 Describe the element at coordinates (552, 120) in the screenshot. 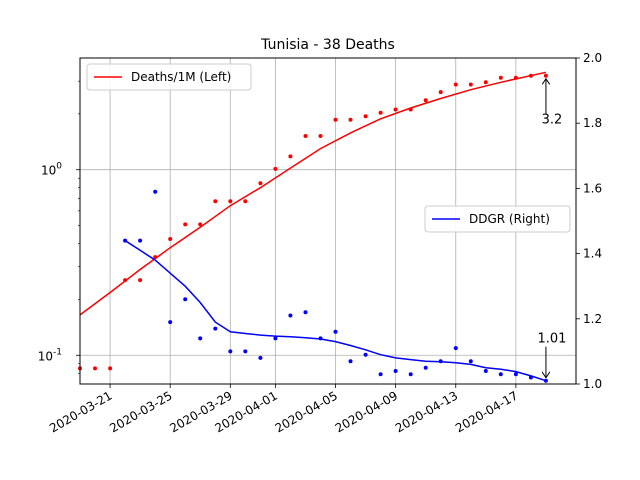

I see `annotation-label: 3.2` at that location.